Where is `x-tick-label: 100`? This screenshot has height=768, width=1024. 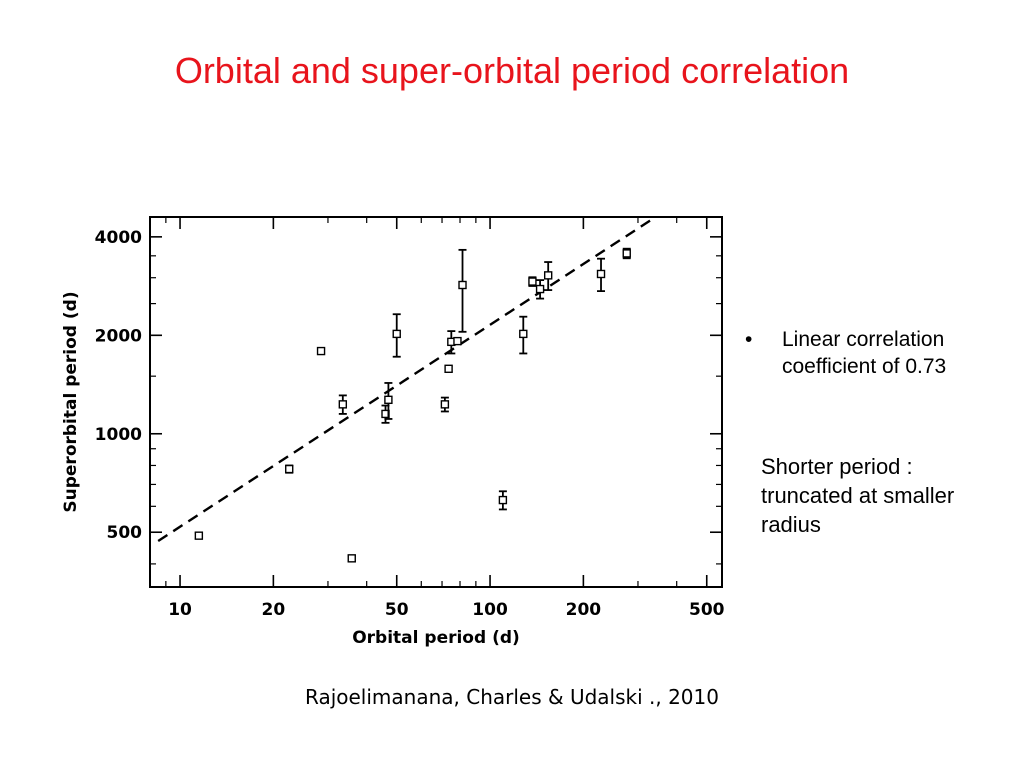 x-tick-label: 100 is located at coordinates (490, 610).